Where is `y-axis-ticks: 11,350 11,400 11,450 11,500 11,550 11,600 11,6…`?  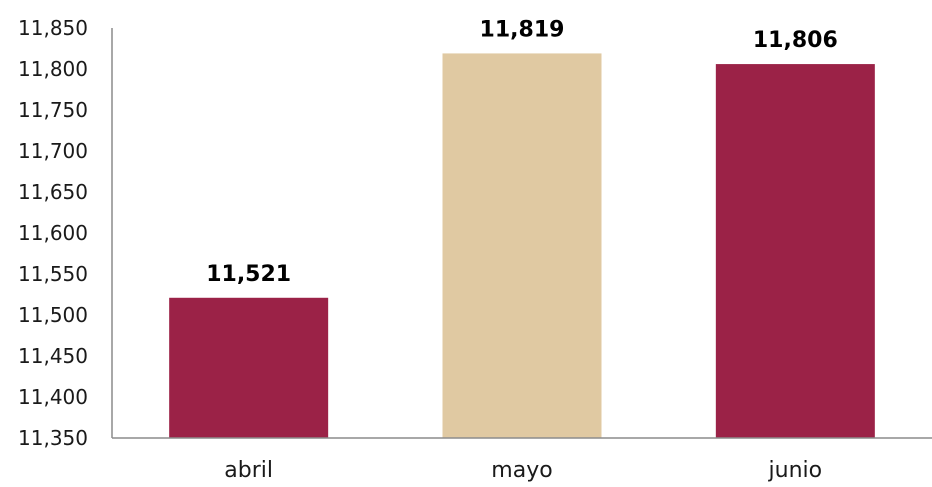
y-axis-ticks: 11,350 11,400 11,450 11,500 11,550 11,600 11,6… is located at coordinates (53, 233).